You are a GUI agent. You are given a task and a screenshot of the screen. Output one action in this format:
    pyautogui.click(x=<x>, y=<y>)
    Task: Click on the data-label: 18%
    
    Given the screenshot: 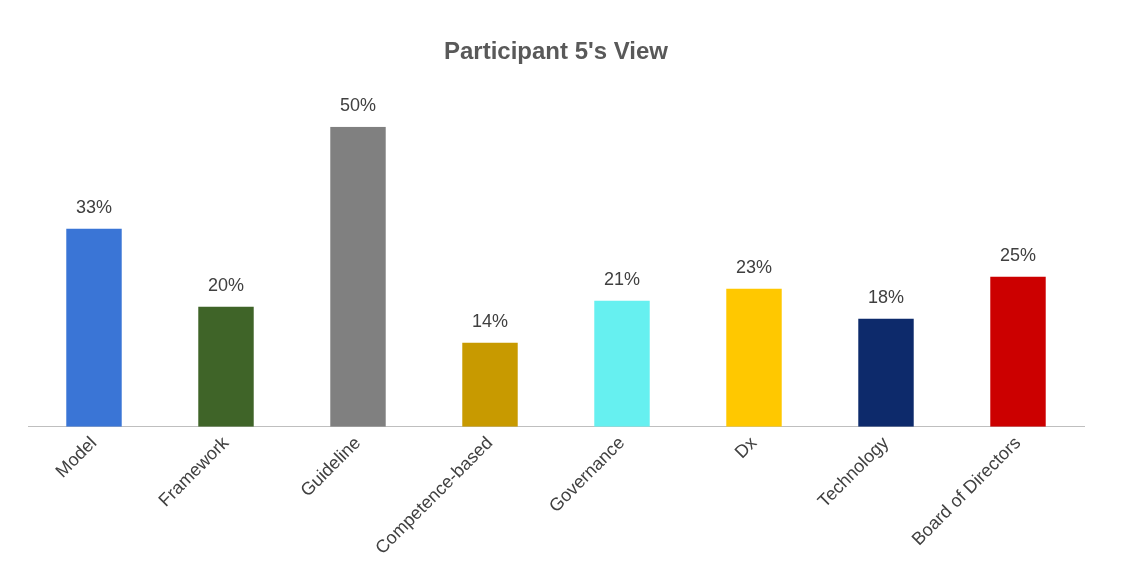 What is the action you would take?
    pyautogui.click(x=886, y=296)
    